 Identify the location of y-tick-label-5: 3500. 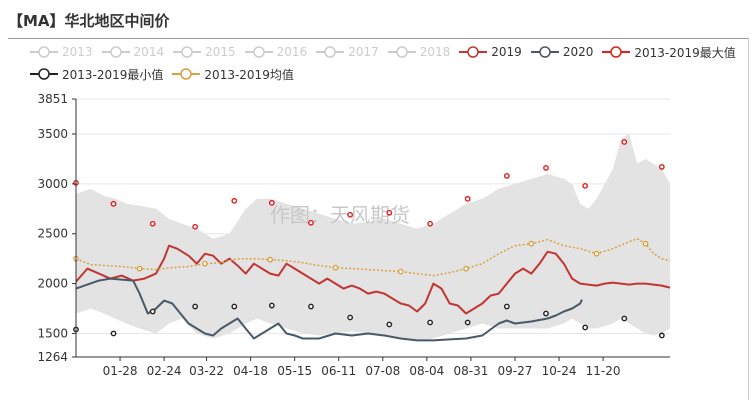
(52, 134).